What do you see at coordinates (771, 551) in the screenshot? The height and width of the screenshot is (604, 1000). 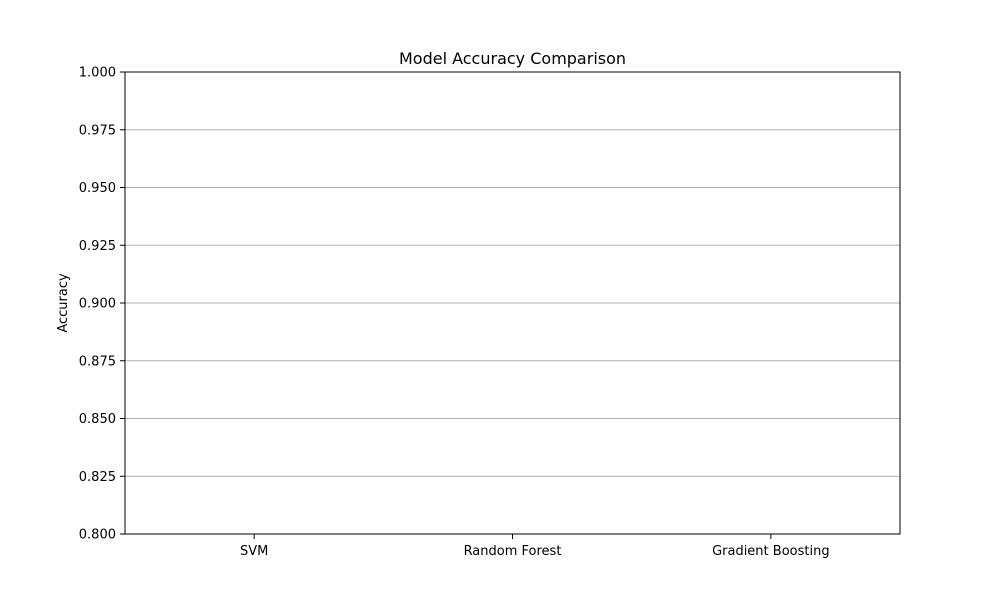 I see `x-tick-label: Gradient Boosting` at bounding box center [771, 551].